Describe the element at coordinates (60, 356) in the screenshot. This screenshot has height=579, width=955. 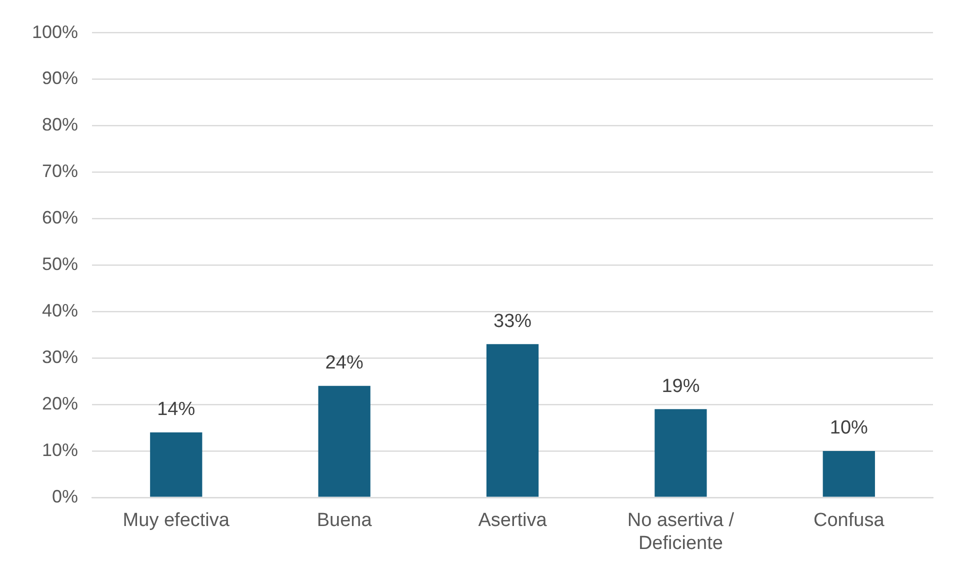
I see `y-tick-label: 30%` at that location.